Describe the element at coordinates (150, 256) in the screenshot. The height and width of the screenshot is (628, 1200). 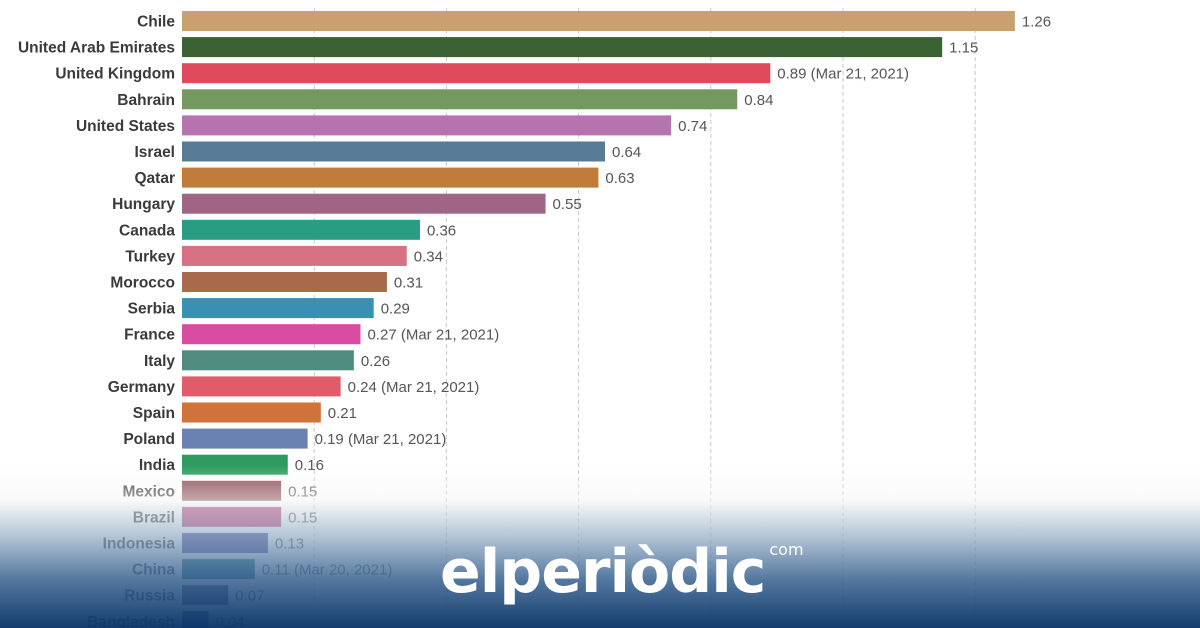
I see `category-label: Turkey` at that location.